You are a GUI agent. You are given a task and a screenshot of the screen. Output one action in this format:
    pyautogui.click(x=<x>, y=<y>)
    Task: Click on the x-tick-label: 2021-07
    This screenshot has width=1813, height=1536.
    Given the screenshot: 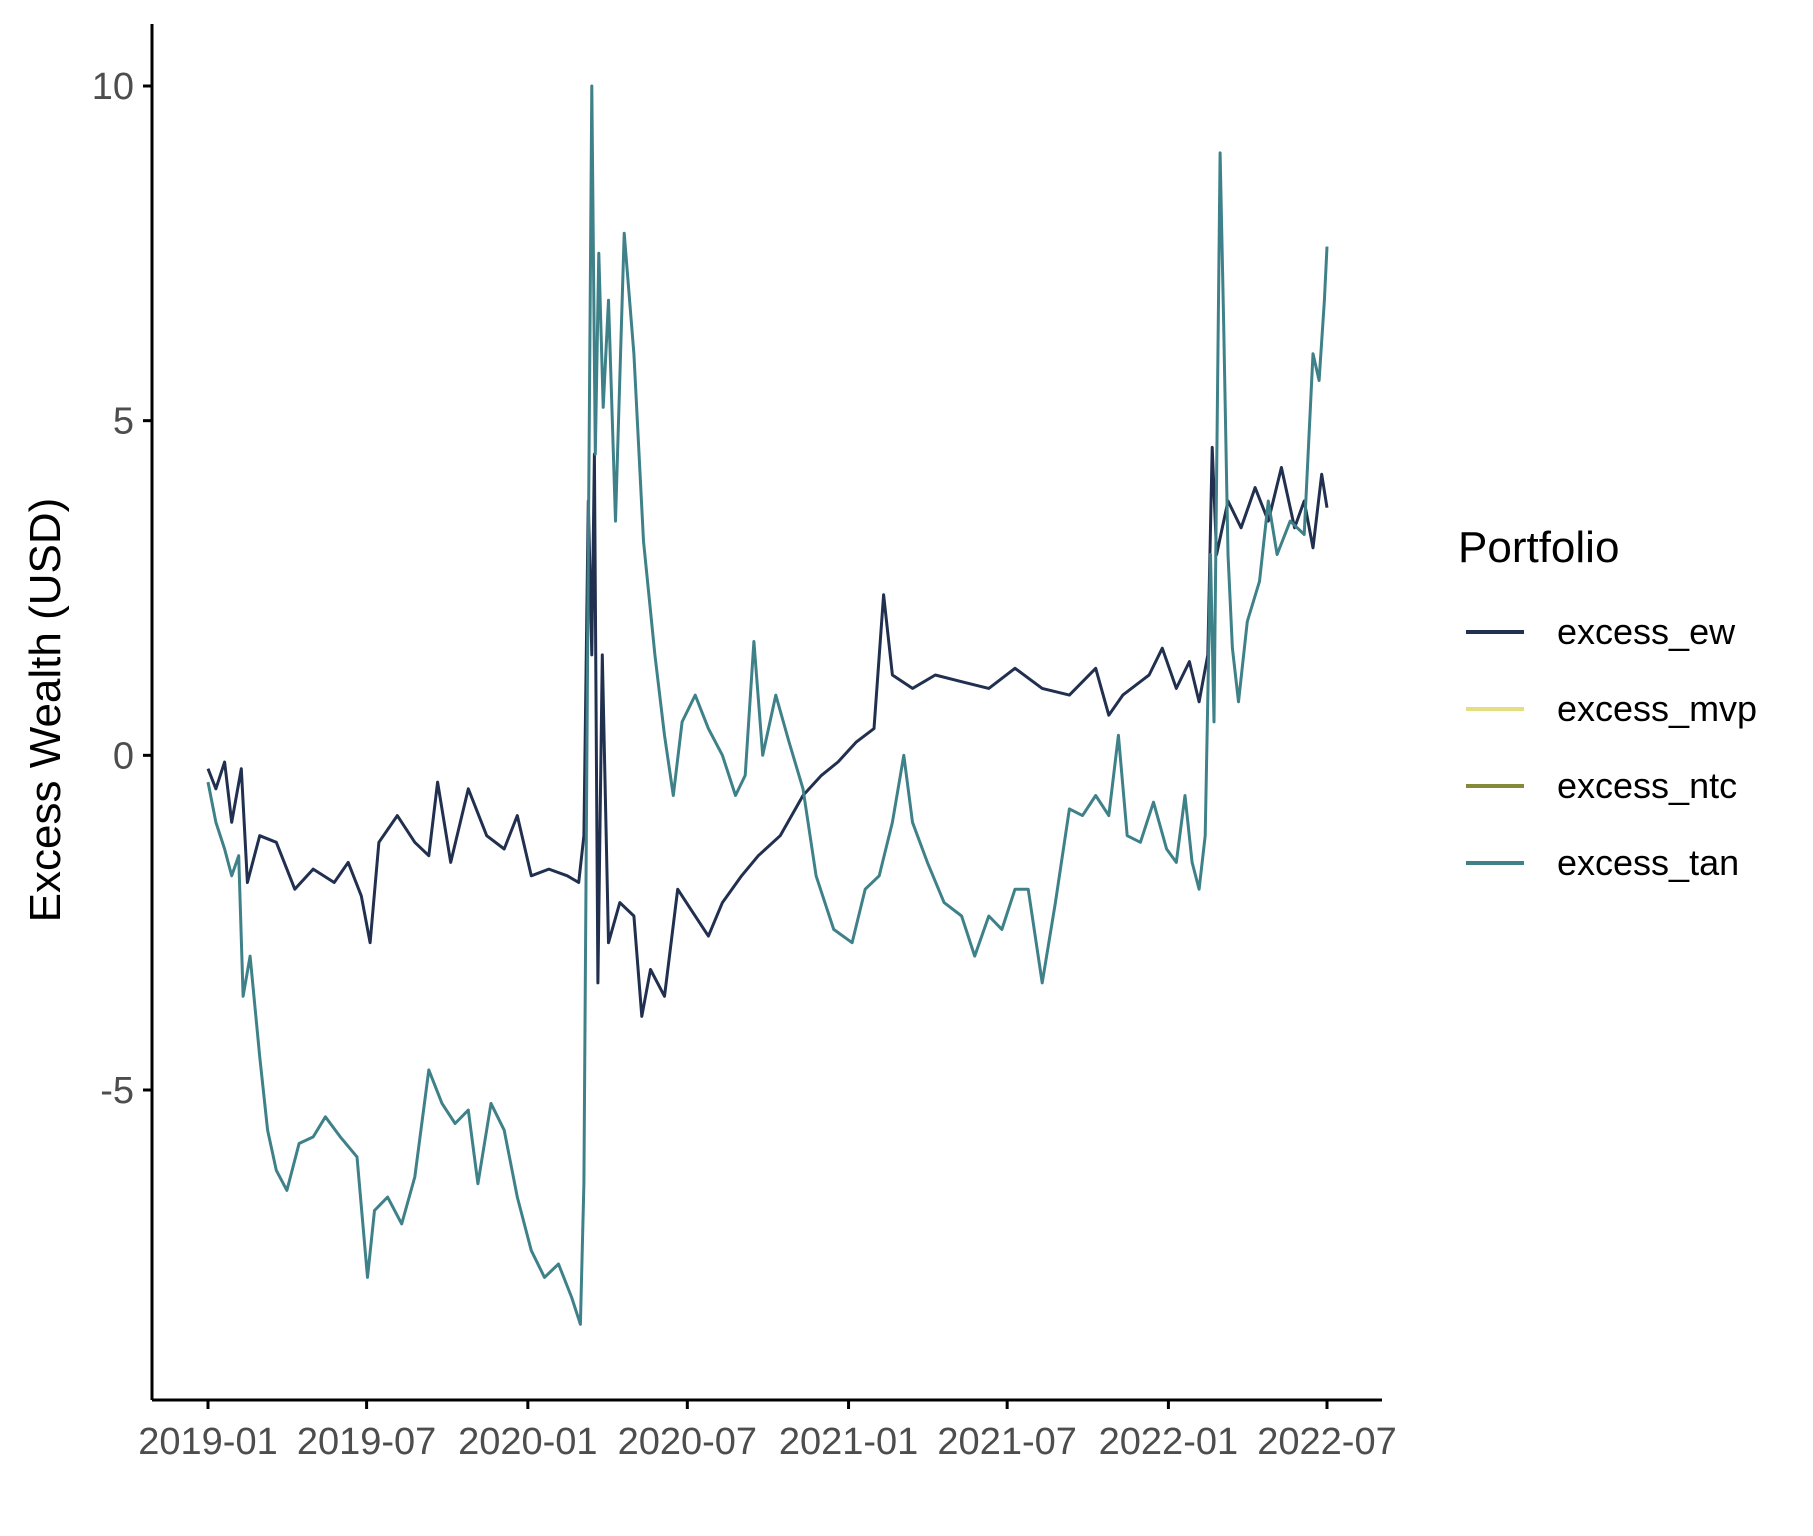 What is the action you would take?
    pyautogui.click(x=1006, y=1442)
    